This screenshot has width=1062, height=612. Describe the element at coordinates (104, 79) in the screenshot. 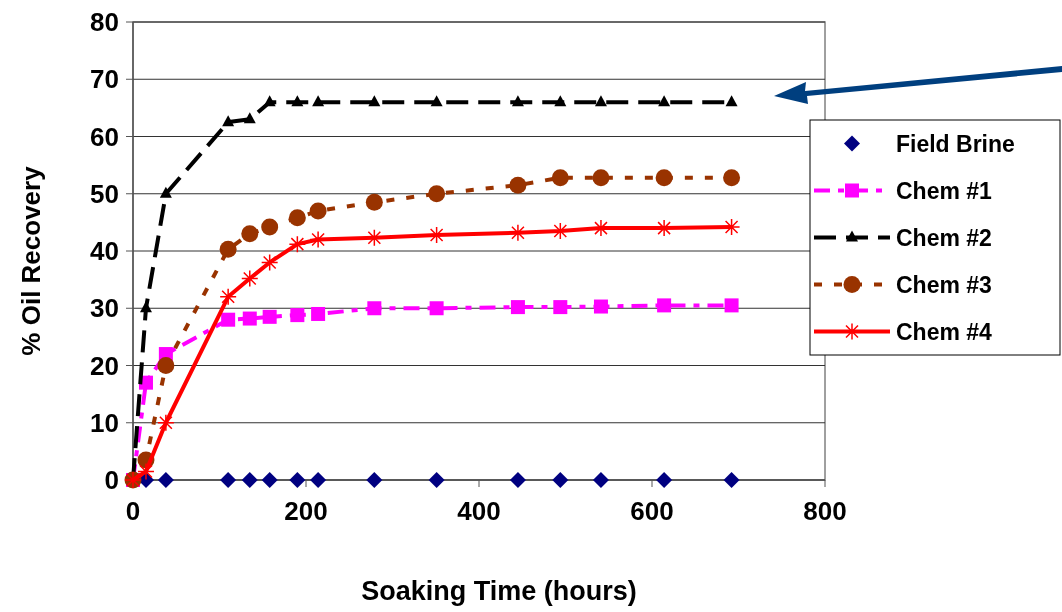

I see `y-tick-label: 70` at that location.